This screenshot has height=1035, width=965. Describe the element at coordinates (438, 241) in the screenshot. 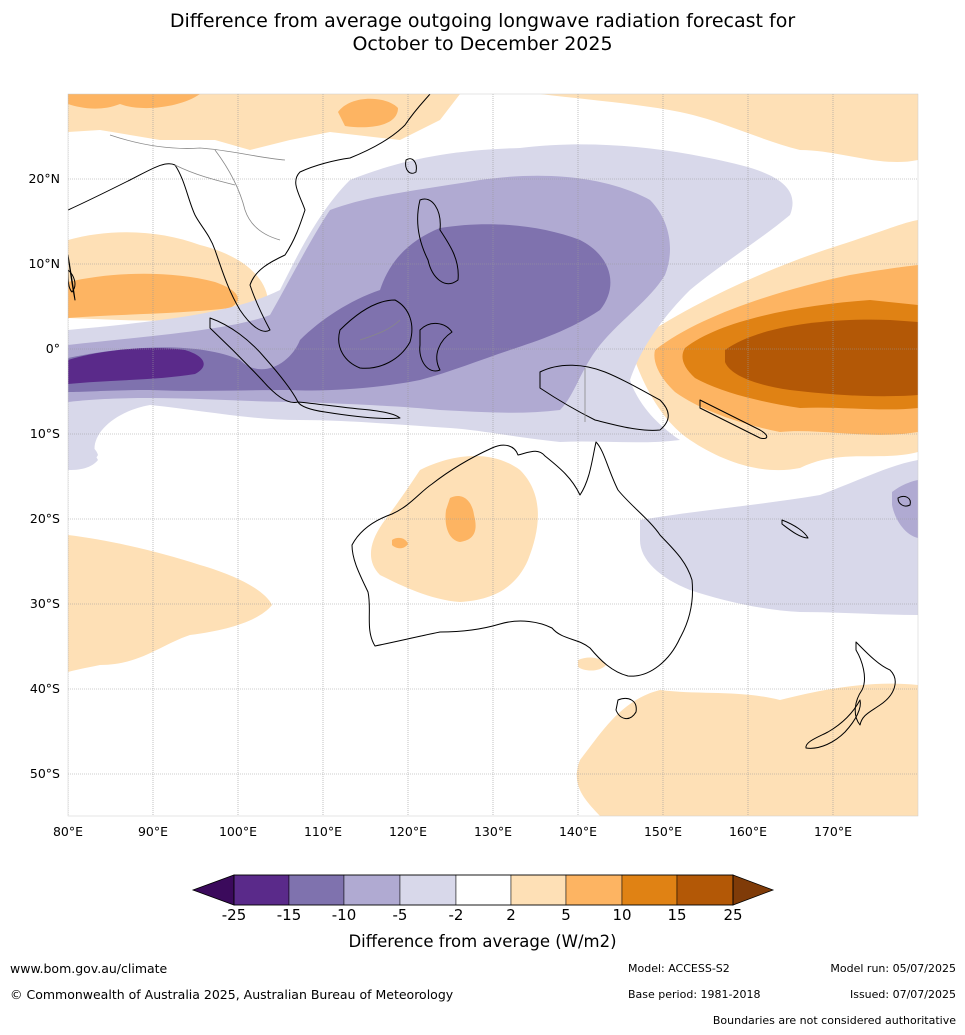

I see `philippines-coastline` at that location.